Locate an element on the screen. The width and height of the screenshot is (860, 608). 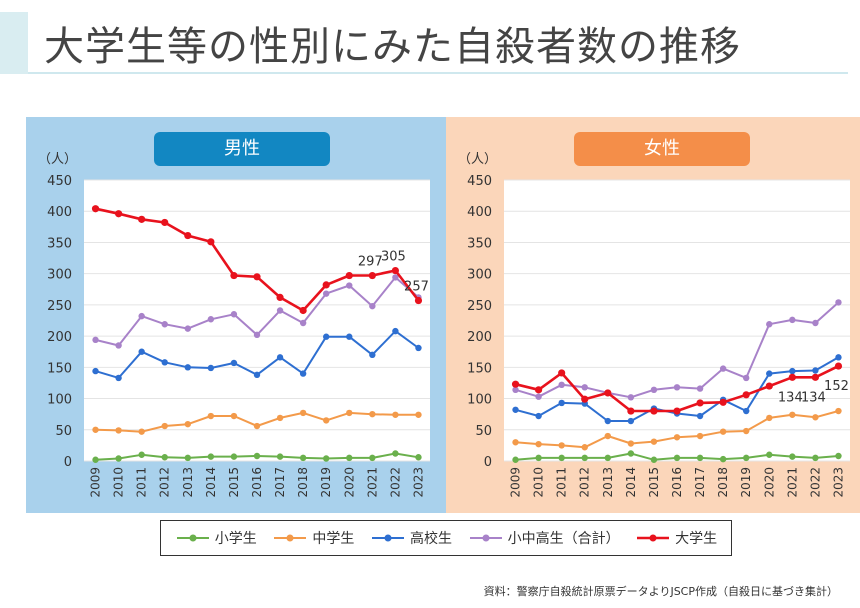
female-chart-title: 女性 is located at coordinates (662, 149).